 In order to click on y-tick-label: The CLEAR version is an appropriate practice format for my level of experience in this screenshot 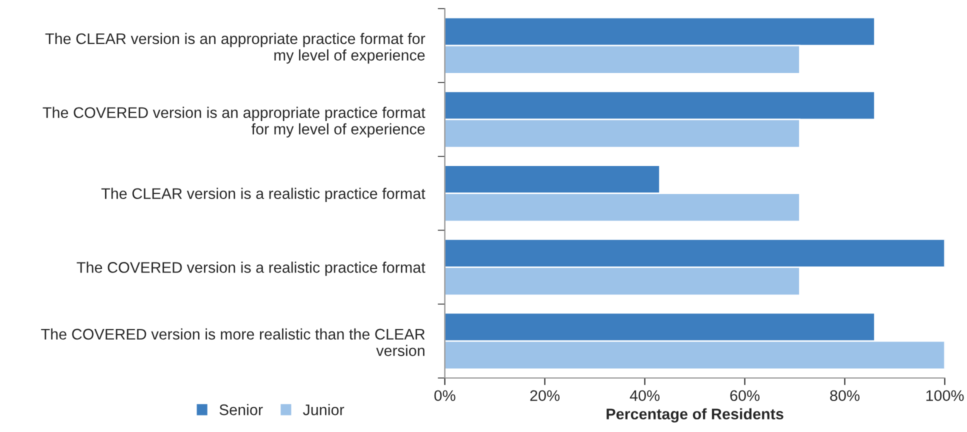, I will do `click(235, 48)`.